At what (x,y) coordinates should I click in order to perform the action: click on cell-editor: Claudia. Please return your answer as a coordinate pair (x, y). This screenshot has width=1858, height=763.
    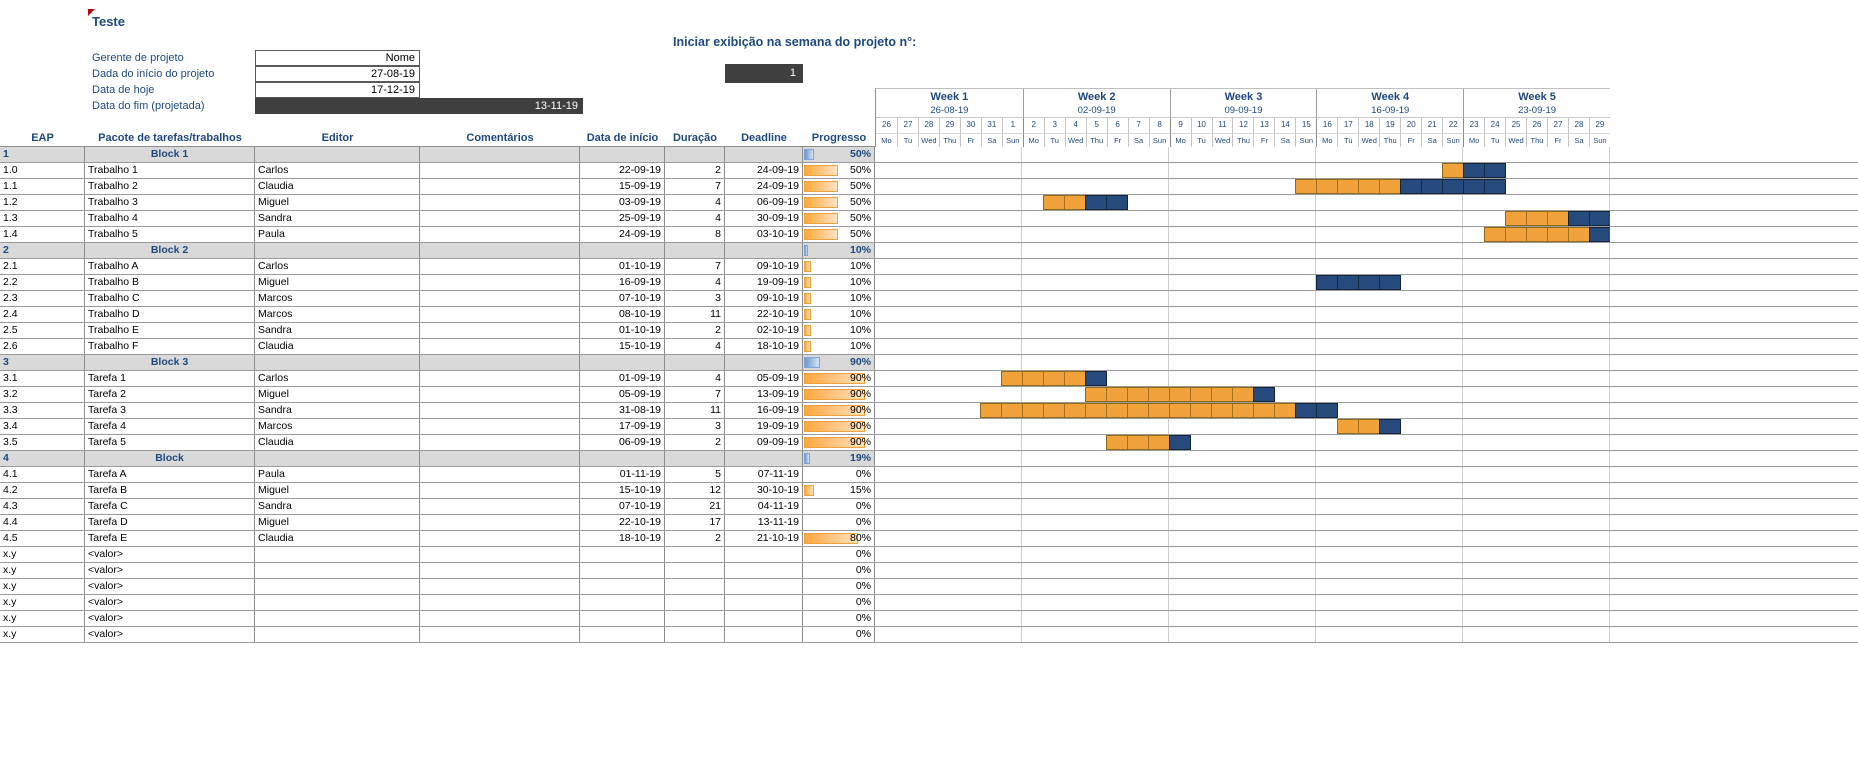
    Looking at the image, I should click on (337, 442).